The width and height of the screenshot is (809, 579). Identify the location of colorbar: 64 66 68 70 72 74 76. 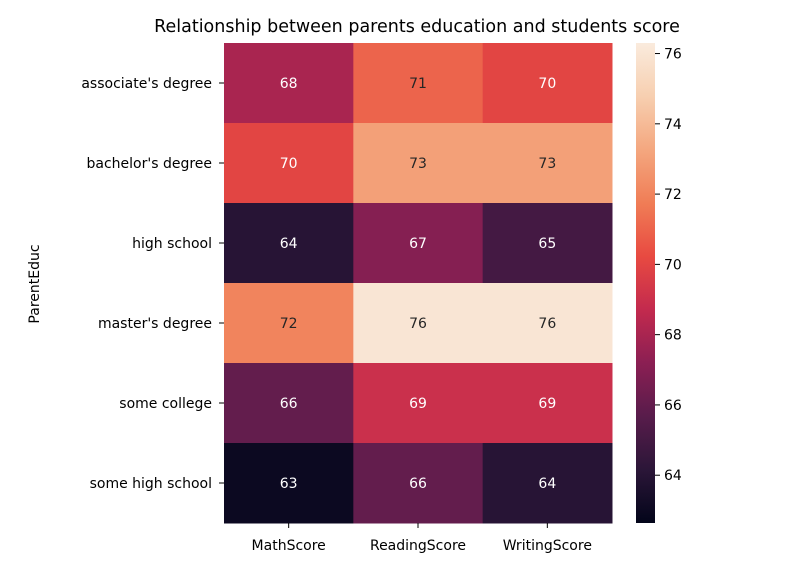
(659, 283).